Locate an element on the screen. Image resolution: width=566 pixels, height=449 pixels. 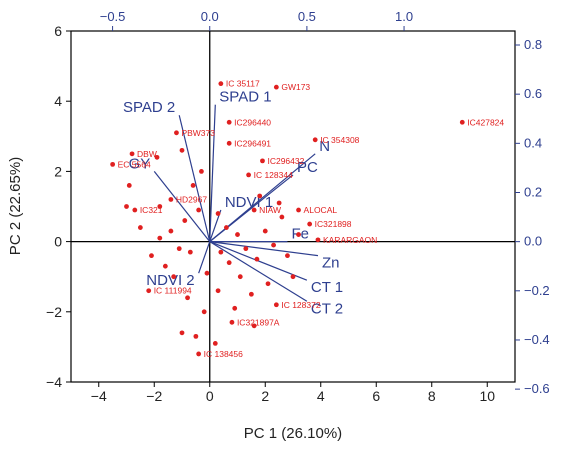
point-label: IC296440 is located at coordinates (252, 122).